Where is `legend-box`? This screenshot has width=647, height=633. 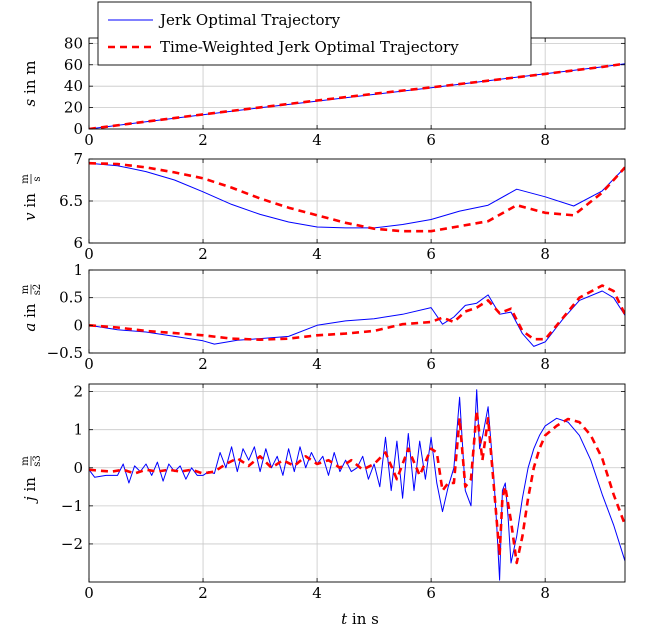 legend-box is located at coordinates (314, 33).